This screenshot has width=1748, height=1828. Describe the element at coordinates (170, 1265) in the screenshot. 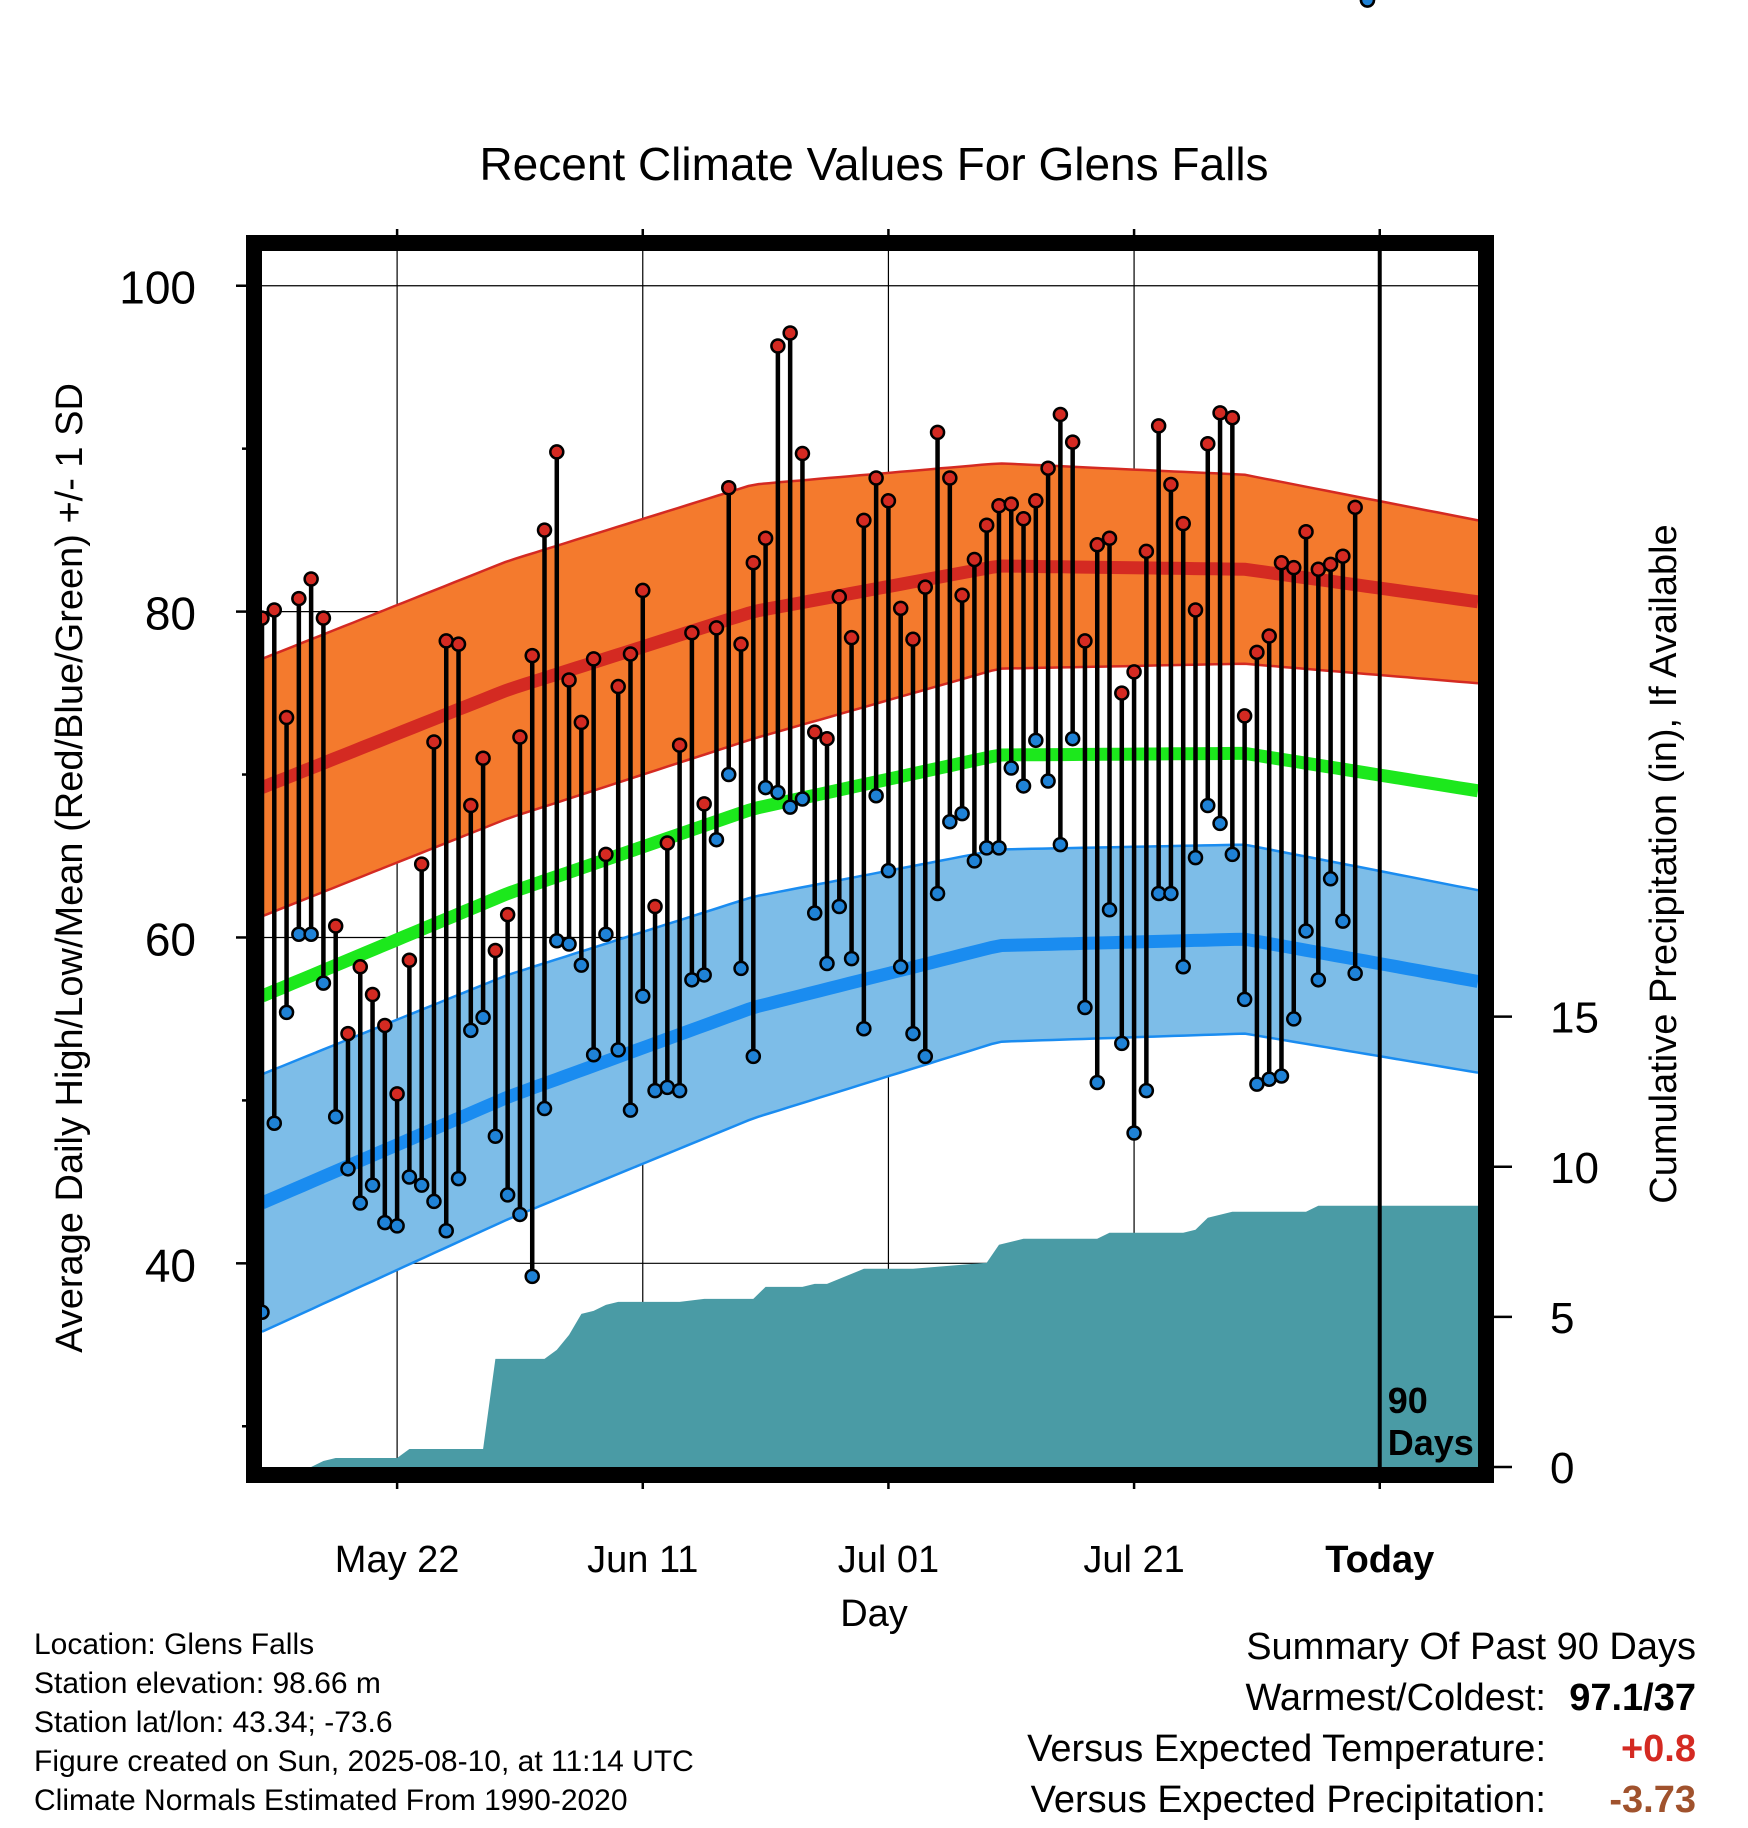

I see `y-tick-label: 40` at that location.